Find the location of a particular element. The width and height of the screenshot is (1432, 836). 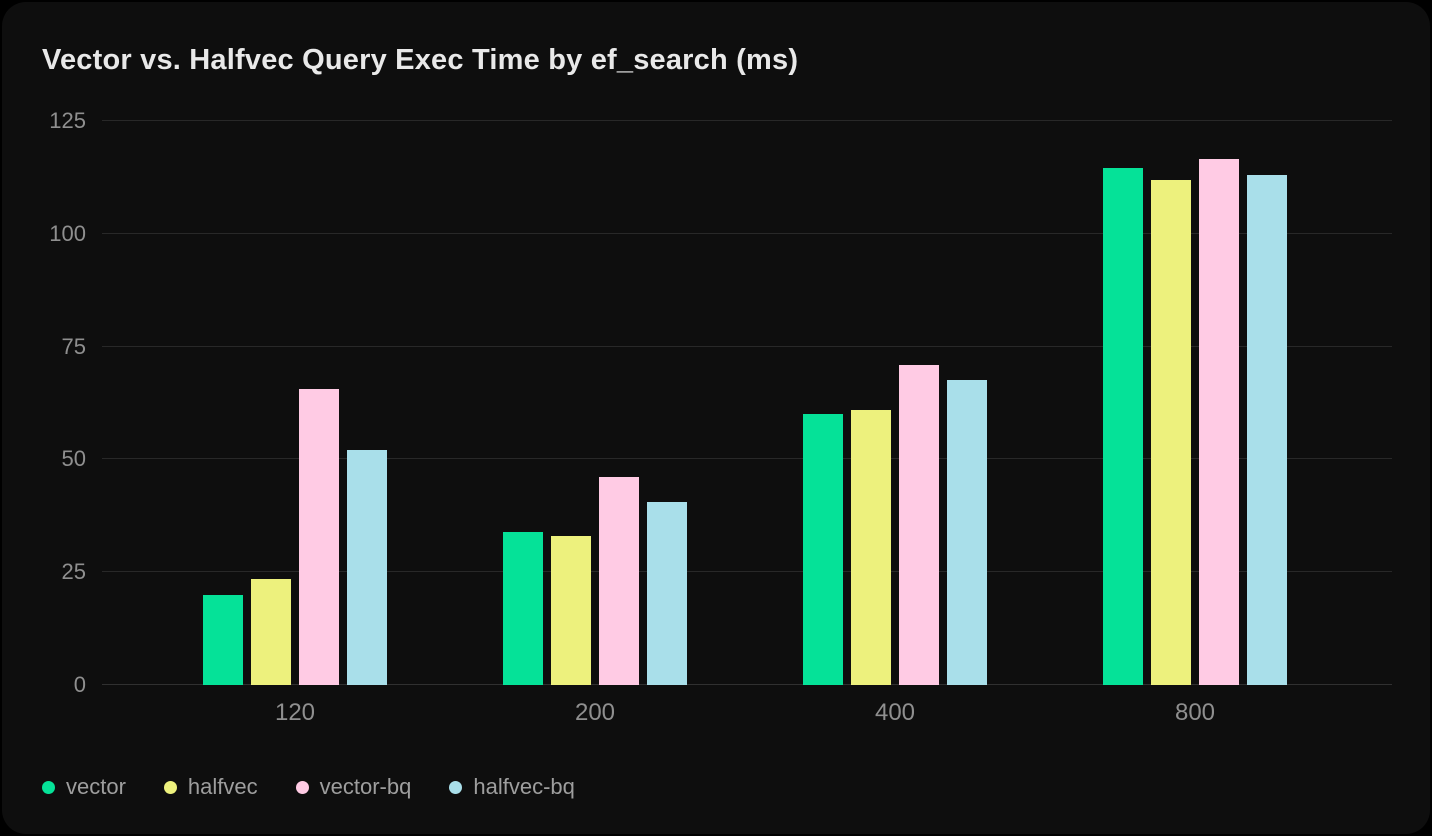

y-tick-label-50: 50 is located at coordinates (73, 459).